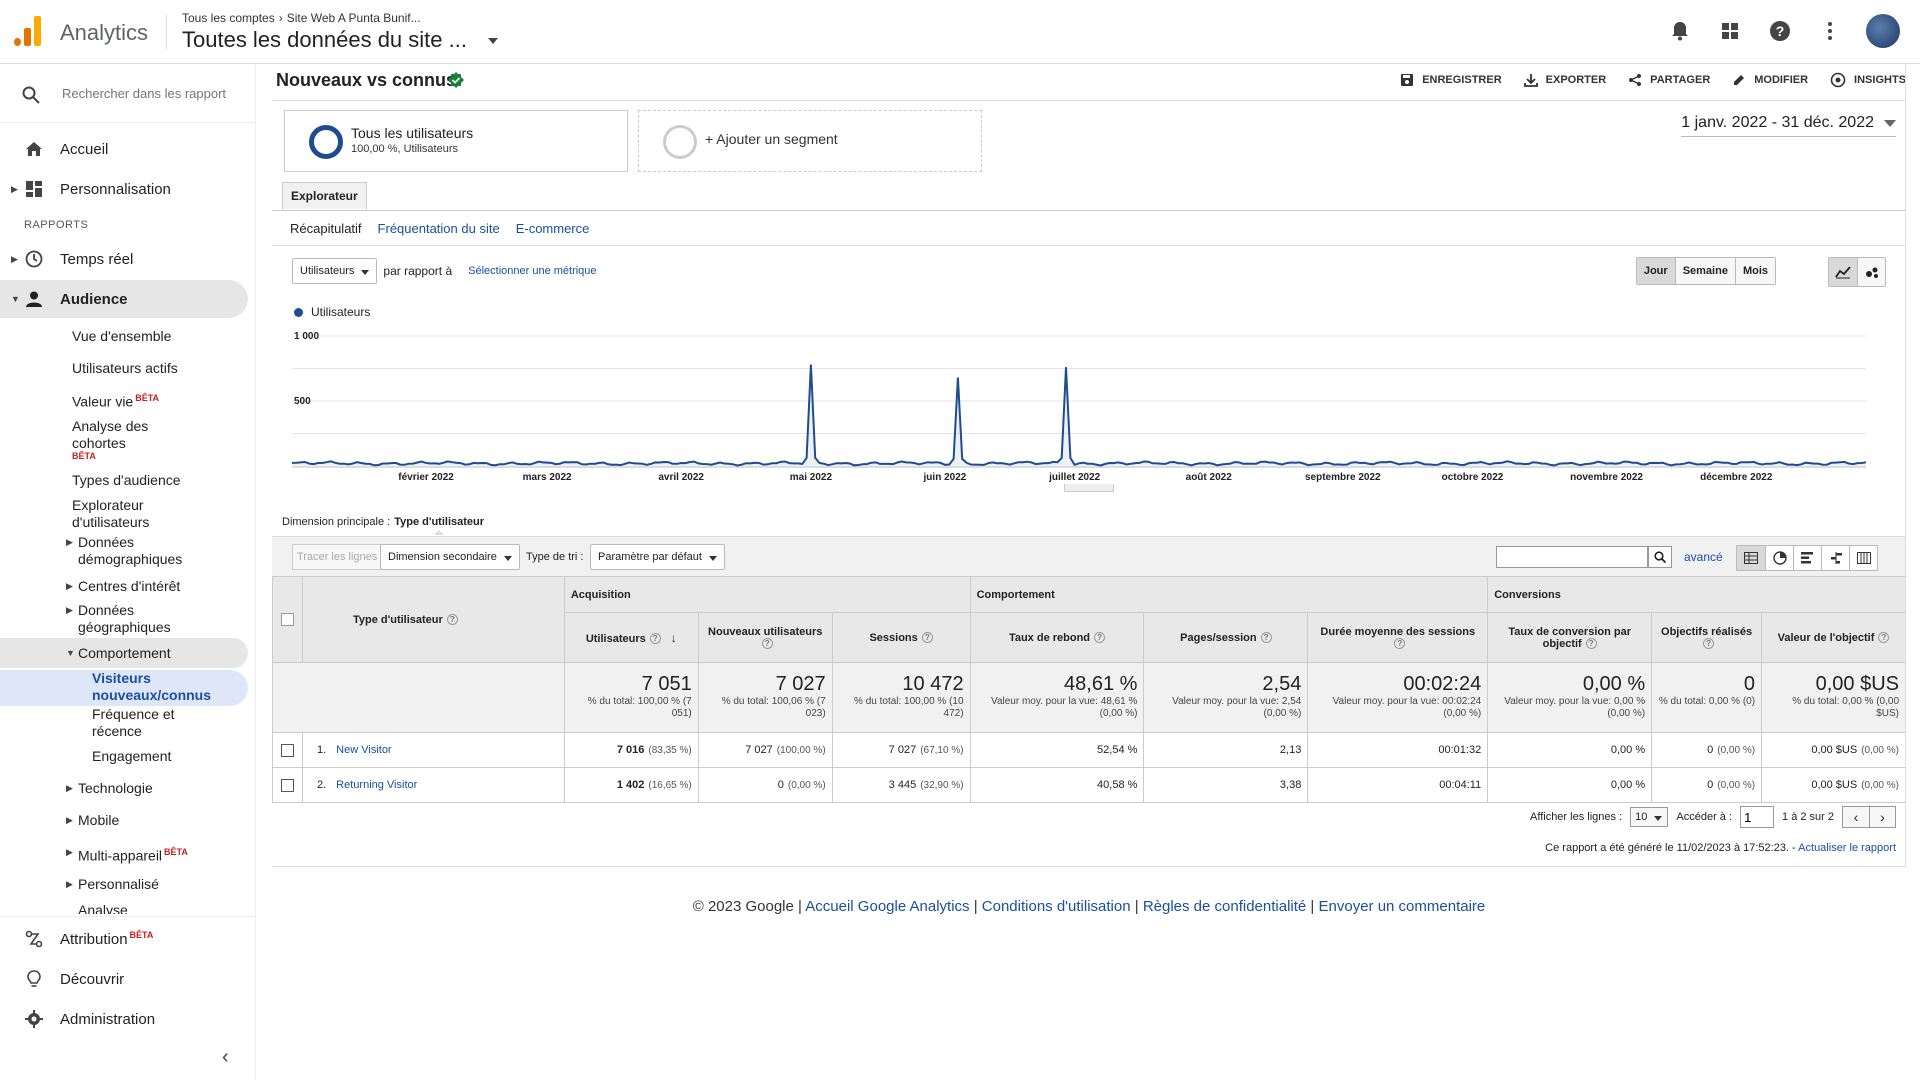 The width and height of the screenshot is (1920, 1080). Describe the element at coordinates (1226, 637) in the screenshot. I see `col-pages-session: Pages/session?` at that location.